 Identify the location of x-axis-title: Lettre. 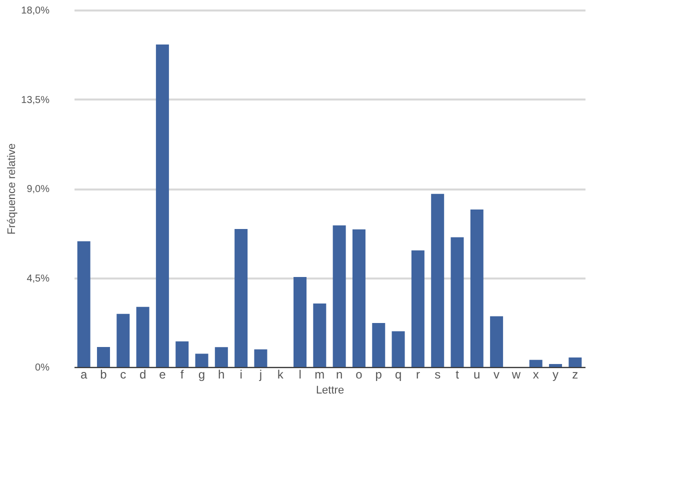
(330, 390).